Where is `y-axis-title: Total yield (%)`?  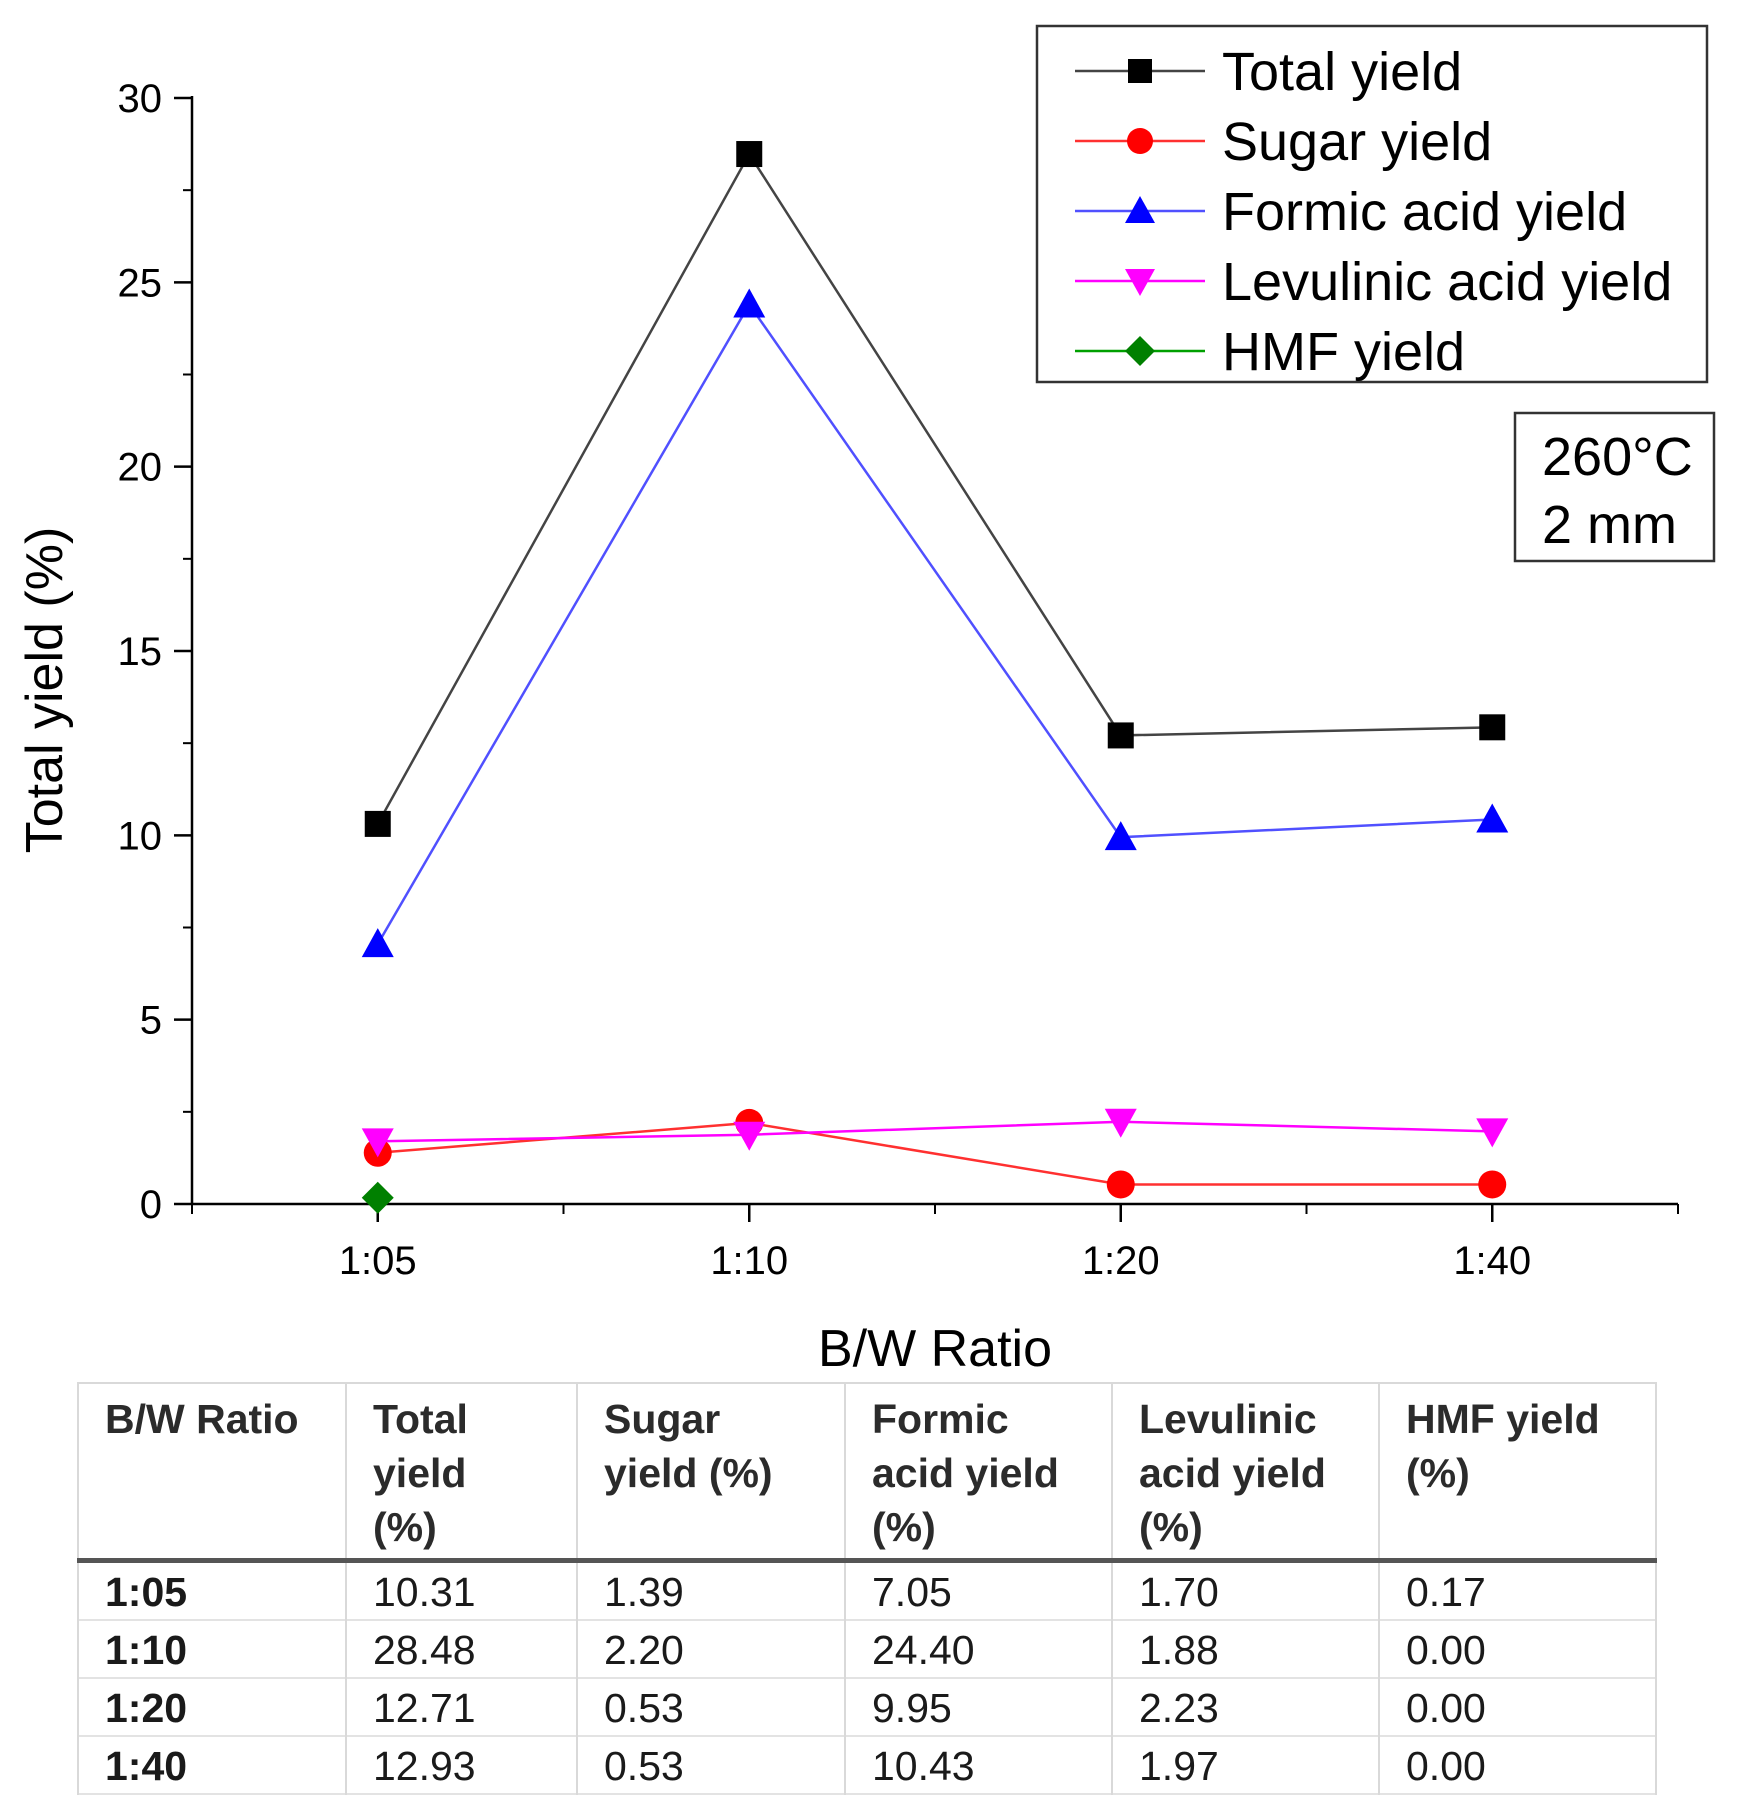 y-axis-title: Total yield (%) is located at coordinates (45, 690).